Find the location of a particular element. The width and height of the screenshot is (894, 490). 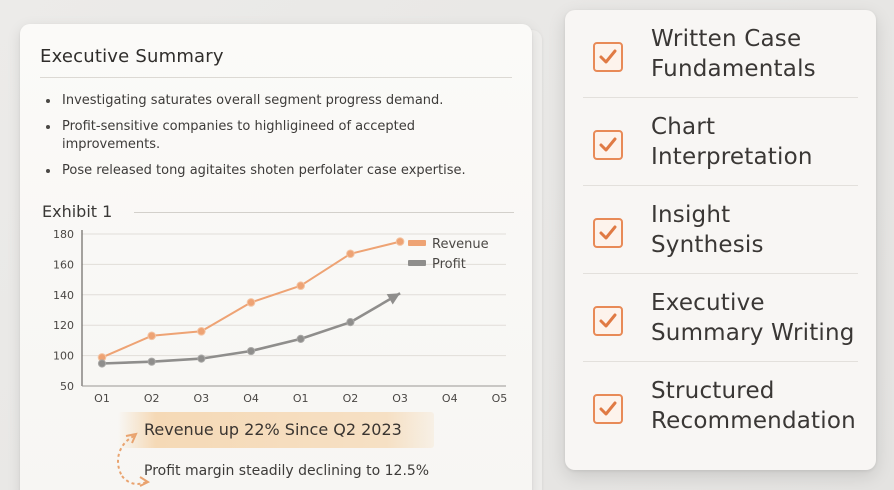

checklist-label: Insight Synthesis is located at coordinates (707, 229).